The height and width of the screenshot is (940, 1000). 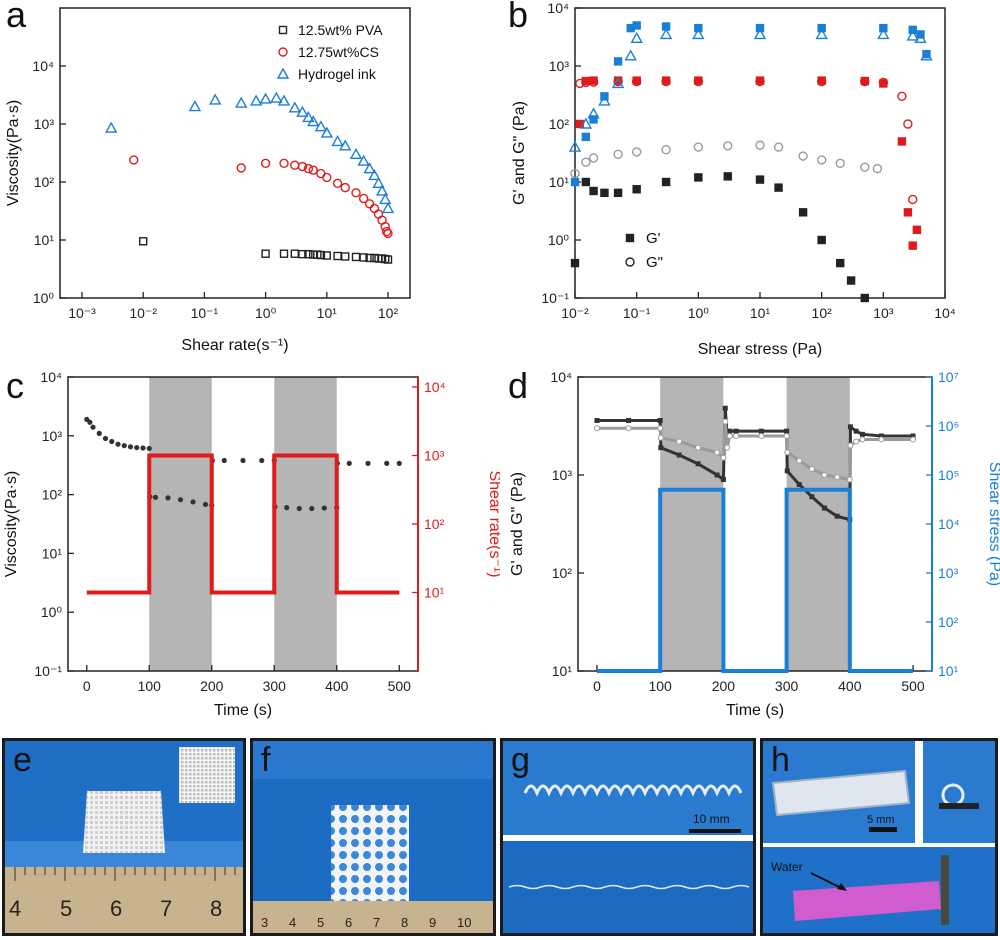 I want to click on scaffold-top-view, so click(x=207, y=775).